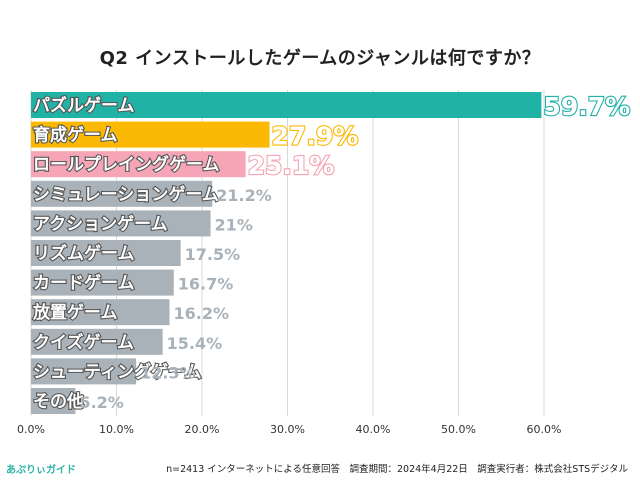  What do you see at coordinates (75, 312) in the screenshot?
I see `bar-category-label: 放置ゲーム` at bounding box center [75, 312].